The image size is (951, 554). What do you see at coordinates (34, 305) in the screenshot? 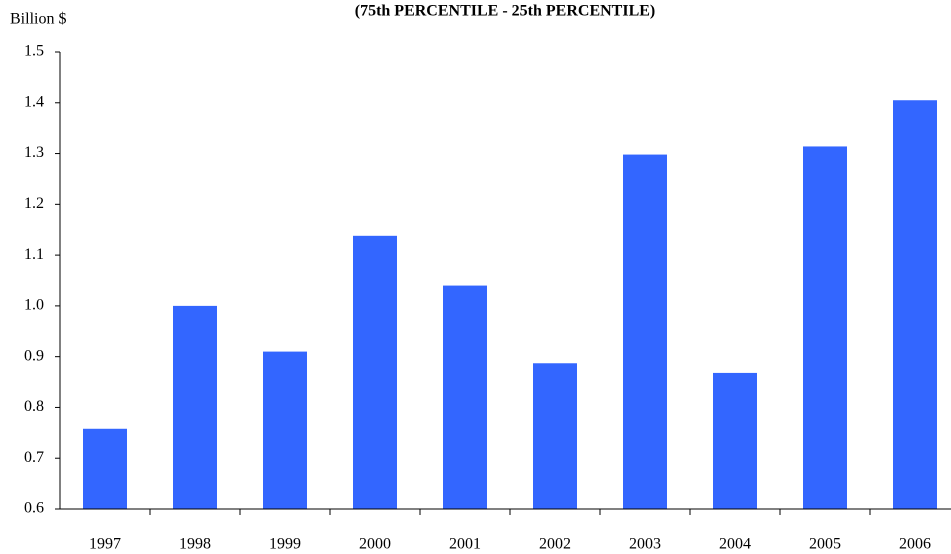
I see `y-tick-label: 1.0` at bounding box center [34, 305].